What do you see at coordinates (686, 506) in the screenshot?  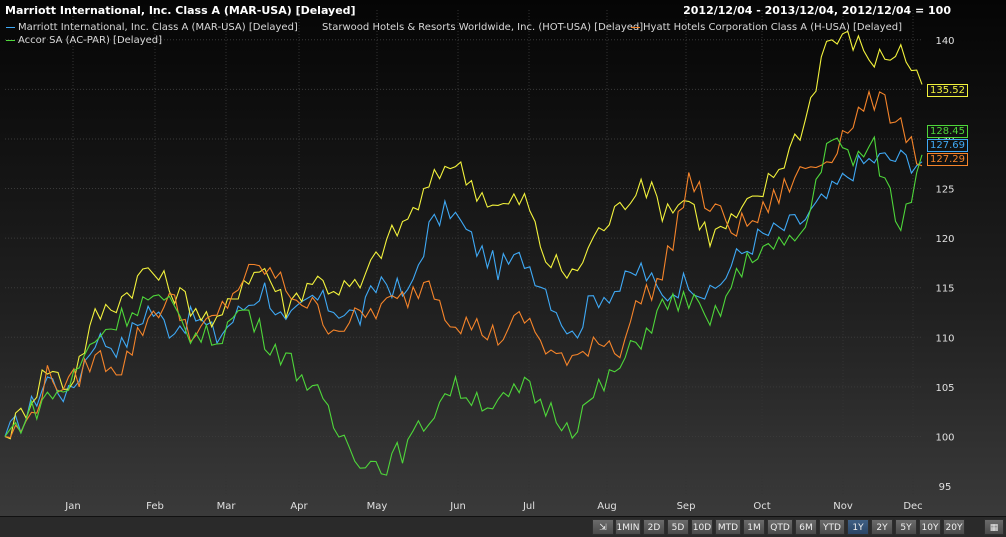 I see `x-tick-label: Sep` at bounding box center [686, 506].